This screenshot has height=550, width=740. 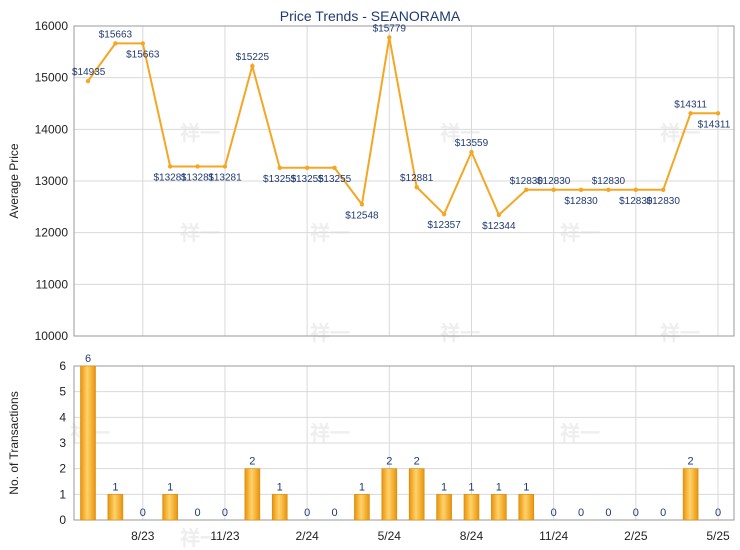 What do you see at coordinates (472, 143) in the screenshot?
I see `price-data-label: $13559` at bounding box center [472, 143].